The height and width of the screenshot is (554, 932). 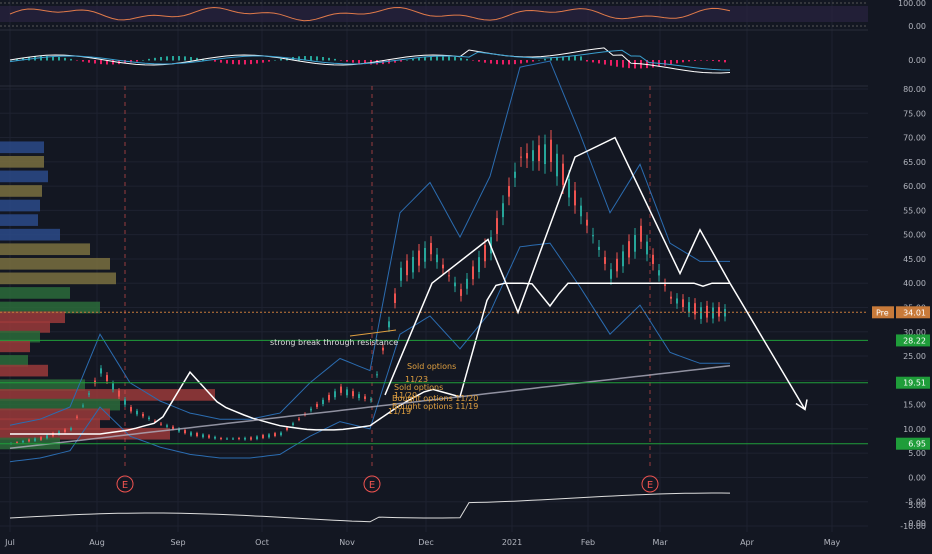 I want to click on price-tag-value: 34.01, so click(x=914, y=312).